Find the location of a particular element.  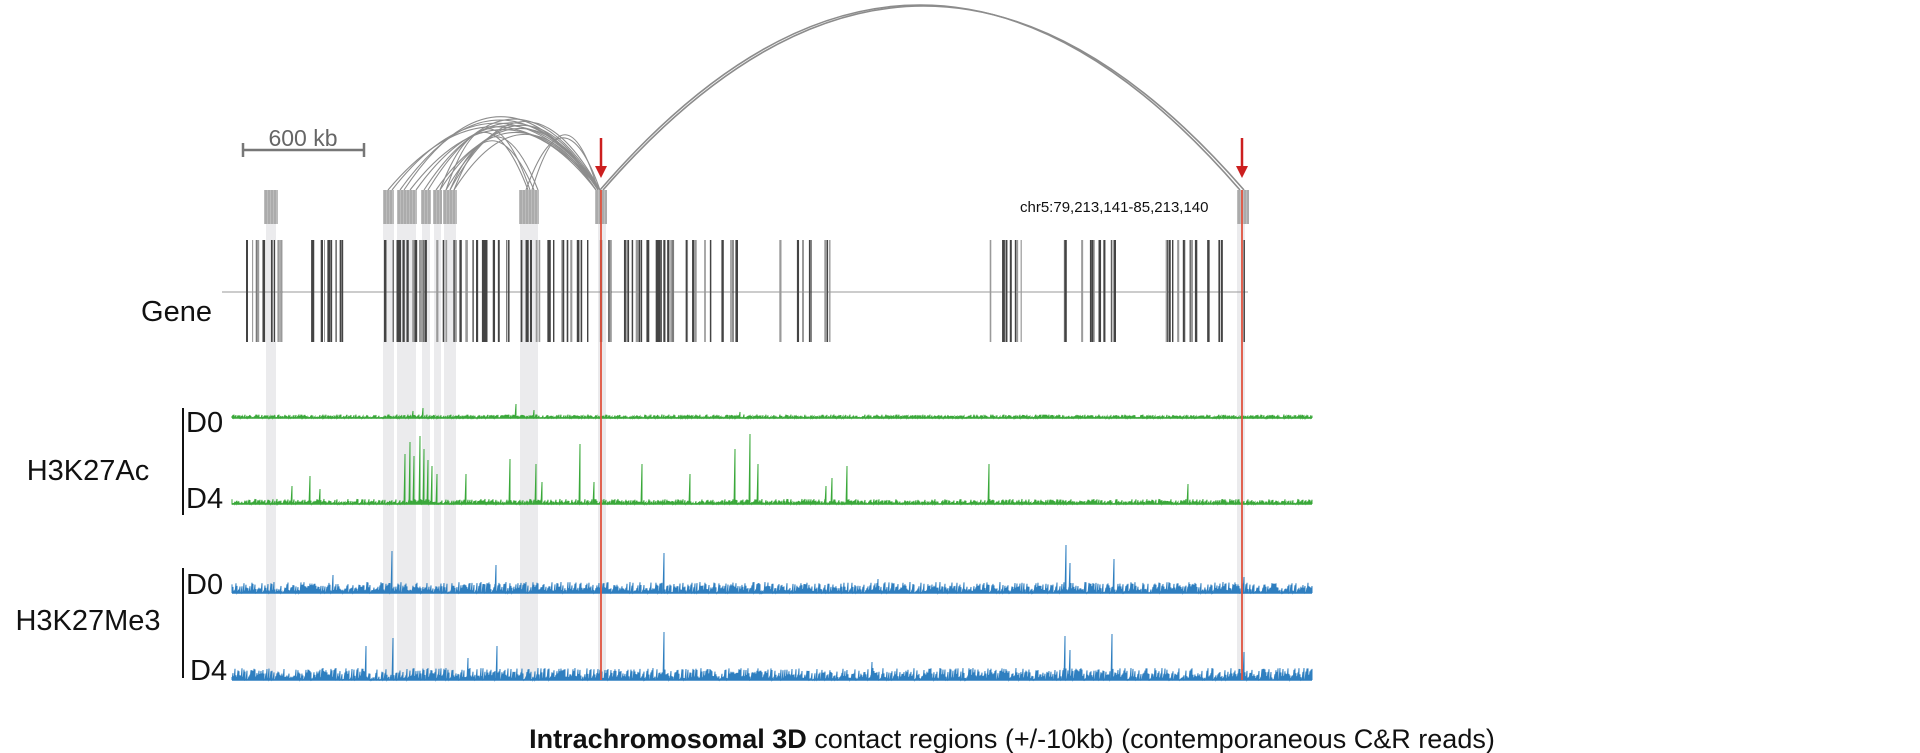

h3k27ac-label-group: H3K27Ac D0 D4 is located at coordinates (125, 461).